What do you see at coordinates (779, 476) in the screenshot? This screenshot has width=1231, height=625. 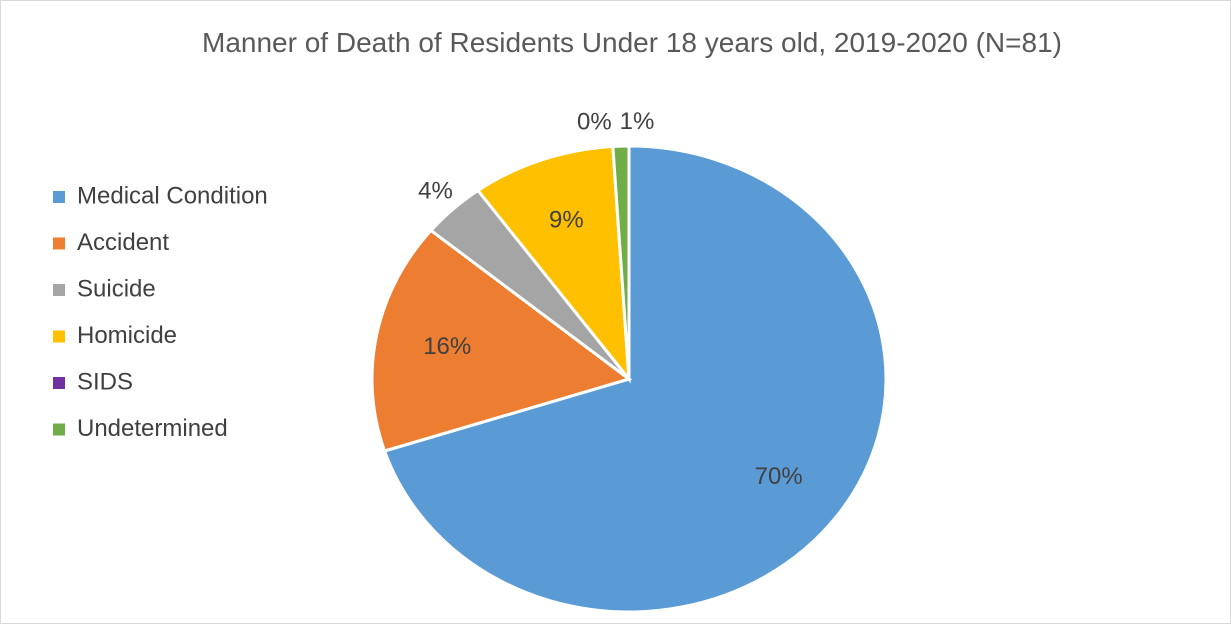 I see `data-label: 70%` at bounding box center [779, 476].